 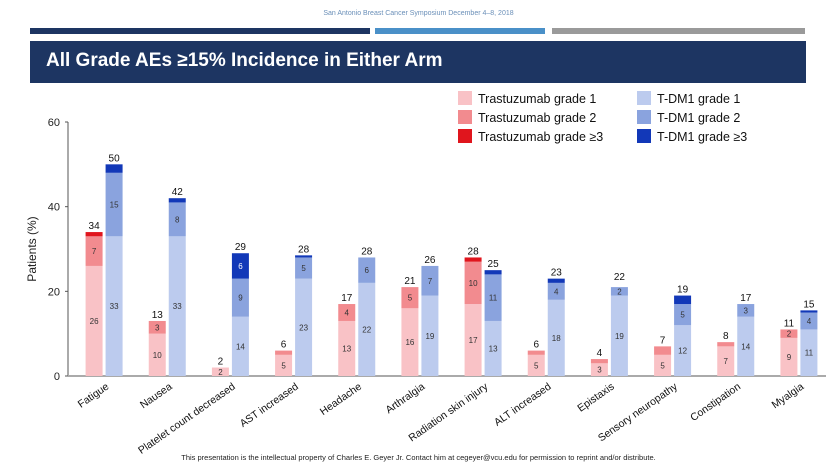 I want to click on trastuzumab-total-label: 2, so click(x=221, y=362).